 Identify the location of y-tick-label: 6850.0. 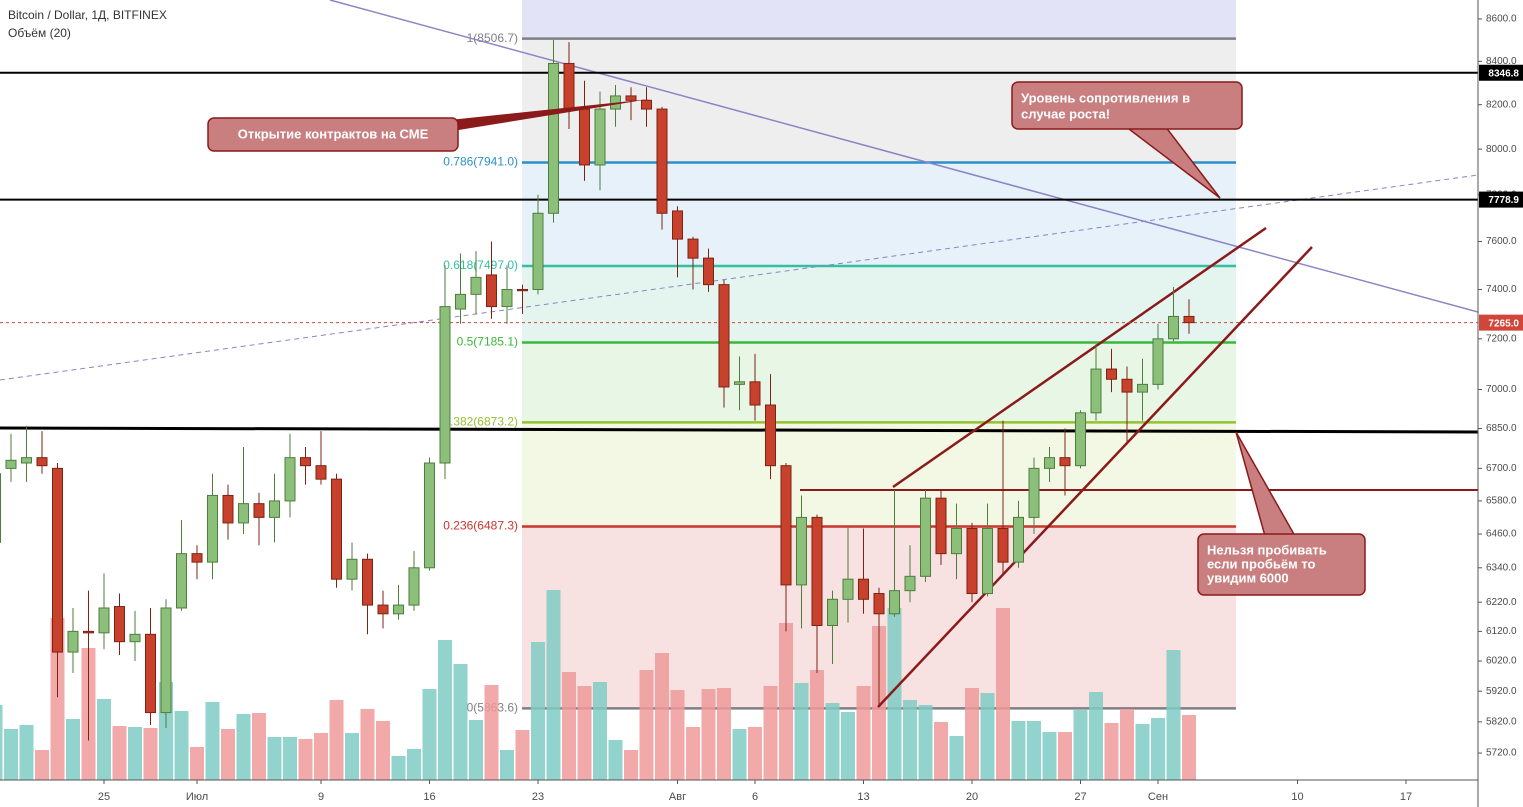
(1501, 428).